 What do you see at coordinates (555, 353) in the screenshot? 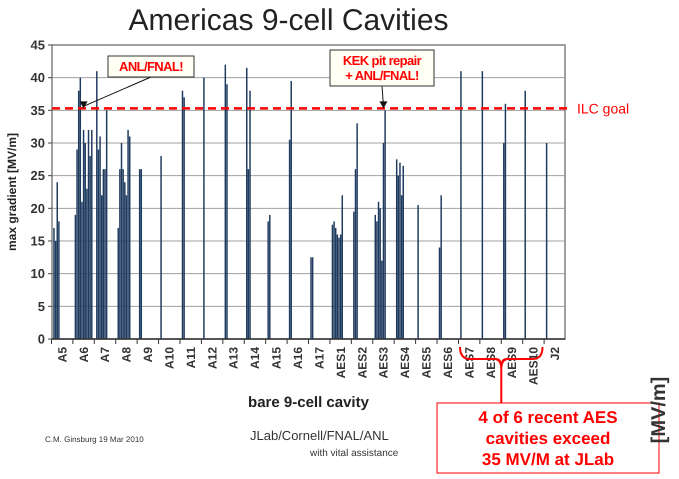
I see `x-tick-label: J2` at bounding box center [555, 353].